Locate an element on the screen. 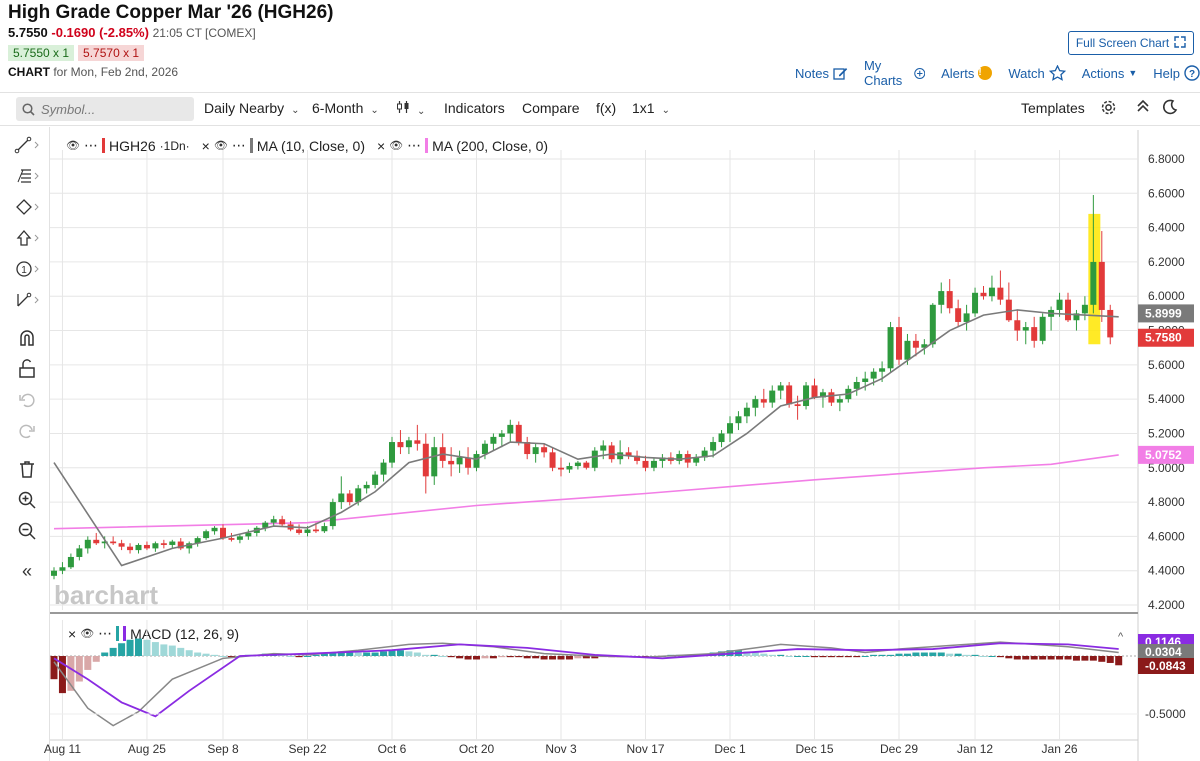 The image size is (1200, 761). price-tick-label: 4.4000 is located at coordinates (1166, 571).